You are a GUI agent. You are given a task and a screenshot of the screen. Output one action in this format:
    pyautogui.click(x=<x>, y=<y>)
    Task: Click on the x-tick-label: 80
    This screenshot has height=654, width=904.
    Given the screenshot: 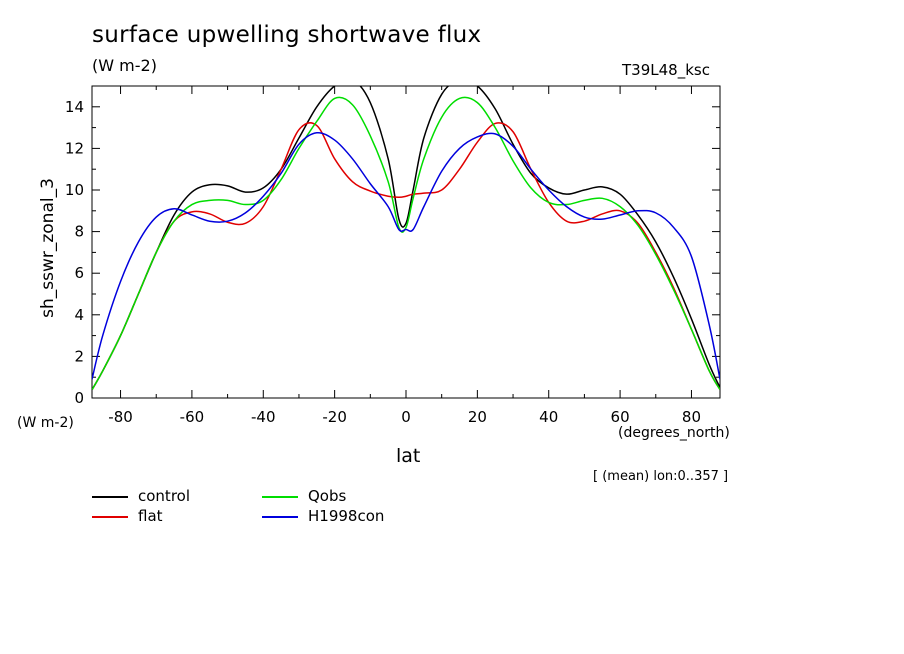 What is the action you would take?
    pyautogui.click(x=691, y=417)
    